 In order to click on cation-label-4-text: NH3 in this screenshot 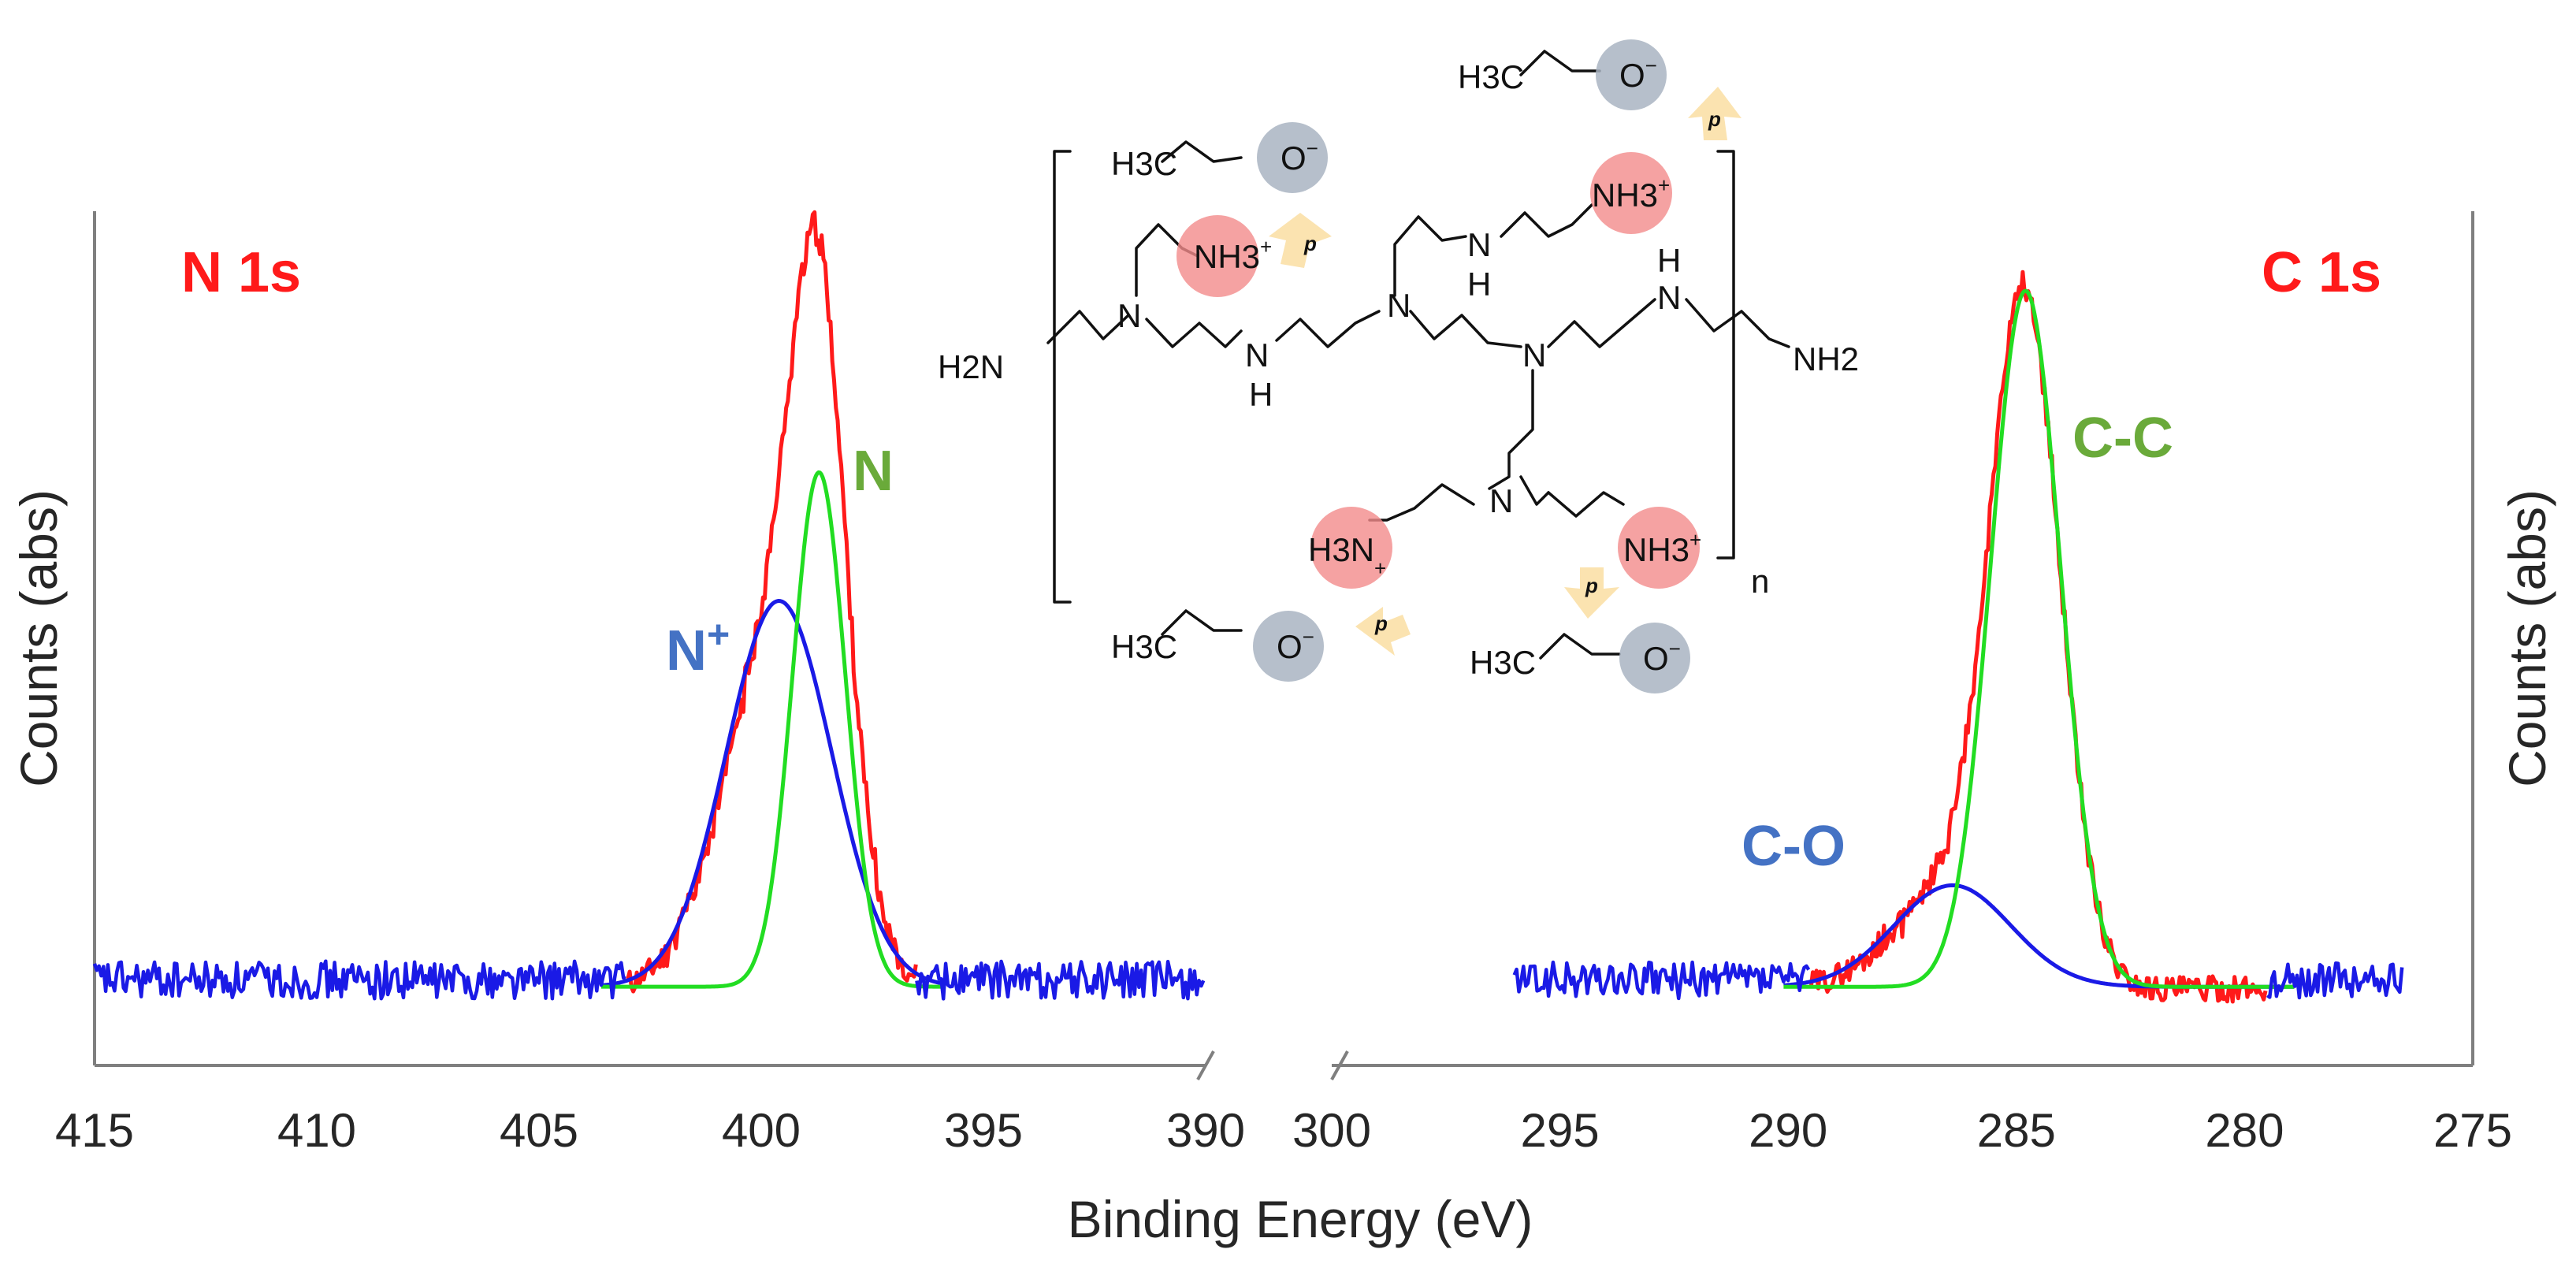, I will do `click(1656, 549)`.